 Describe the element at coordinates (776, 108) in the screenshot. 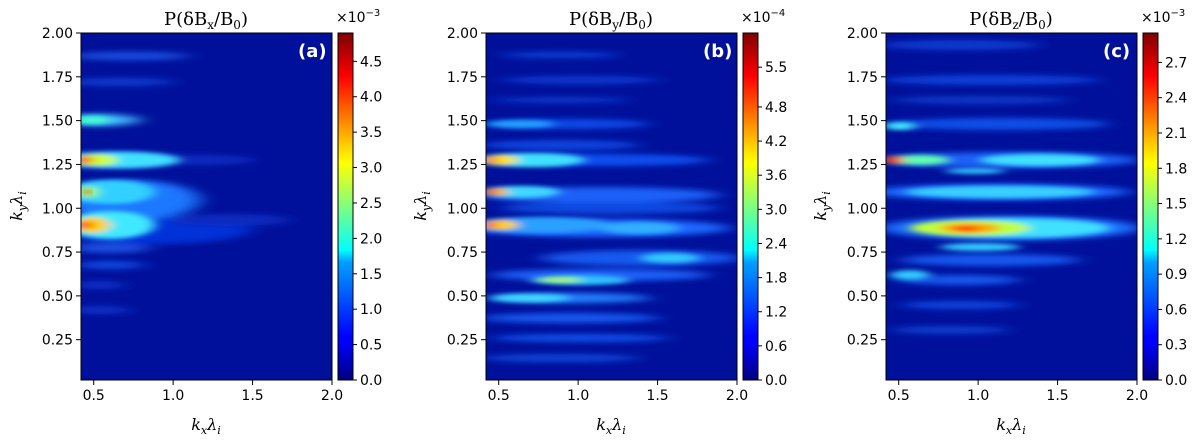

I see `colorbar-tick-label: 4.8` at that location.